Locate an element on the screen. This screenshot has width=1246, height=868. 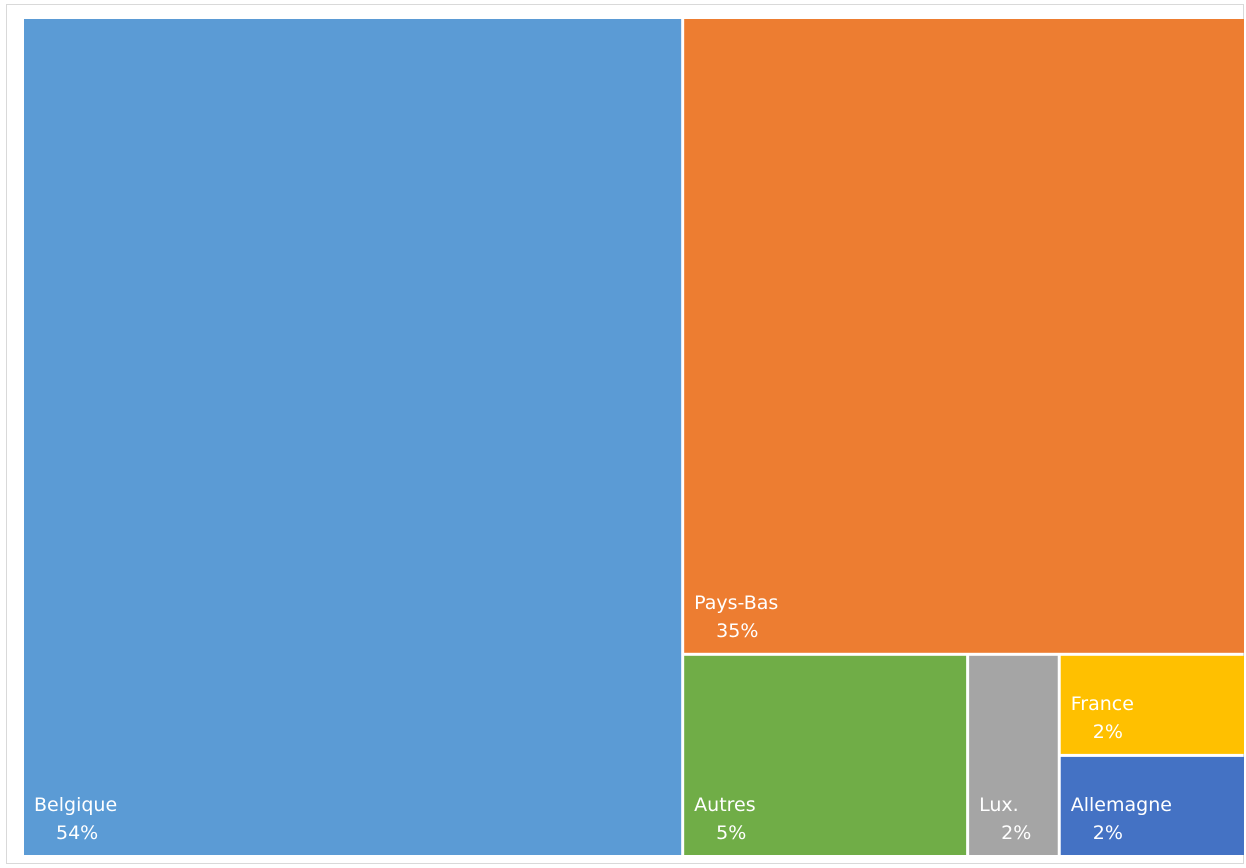
tile-france is located at coordinates (1152, 704).